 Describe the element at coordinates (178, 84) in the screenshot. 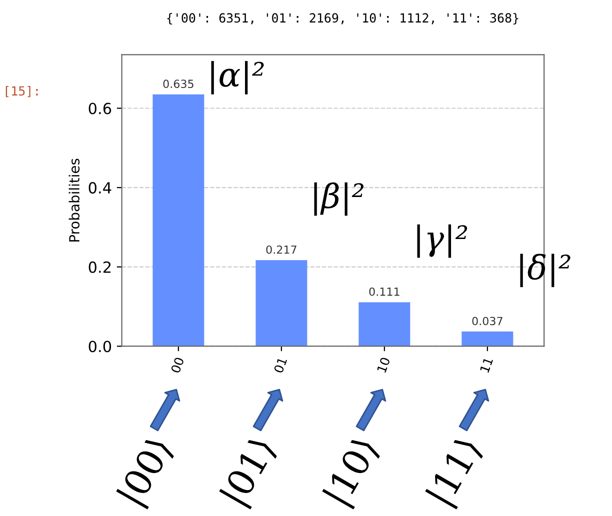

I see `data-label: 0.635` at that location.